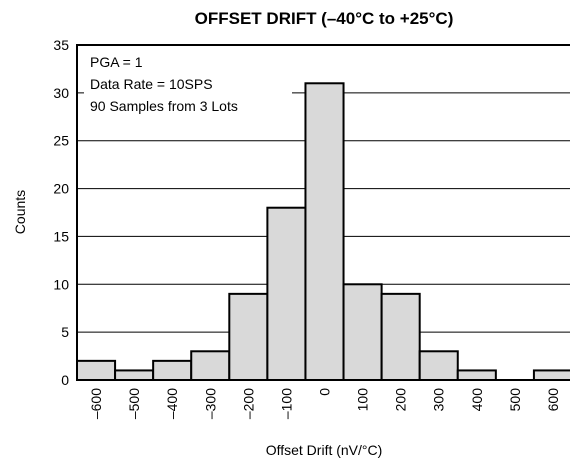 Image resolution: width=570 pixels, height=464 pixels. Describe the element at coordinates (439, 400) in the screenshot. I see `x-tick-label: 300` at that location.